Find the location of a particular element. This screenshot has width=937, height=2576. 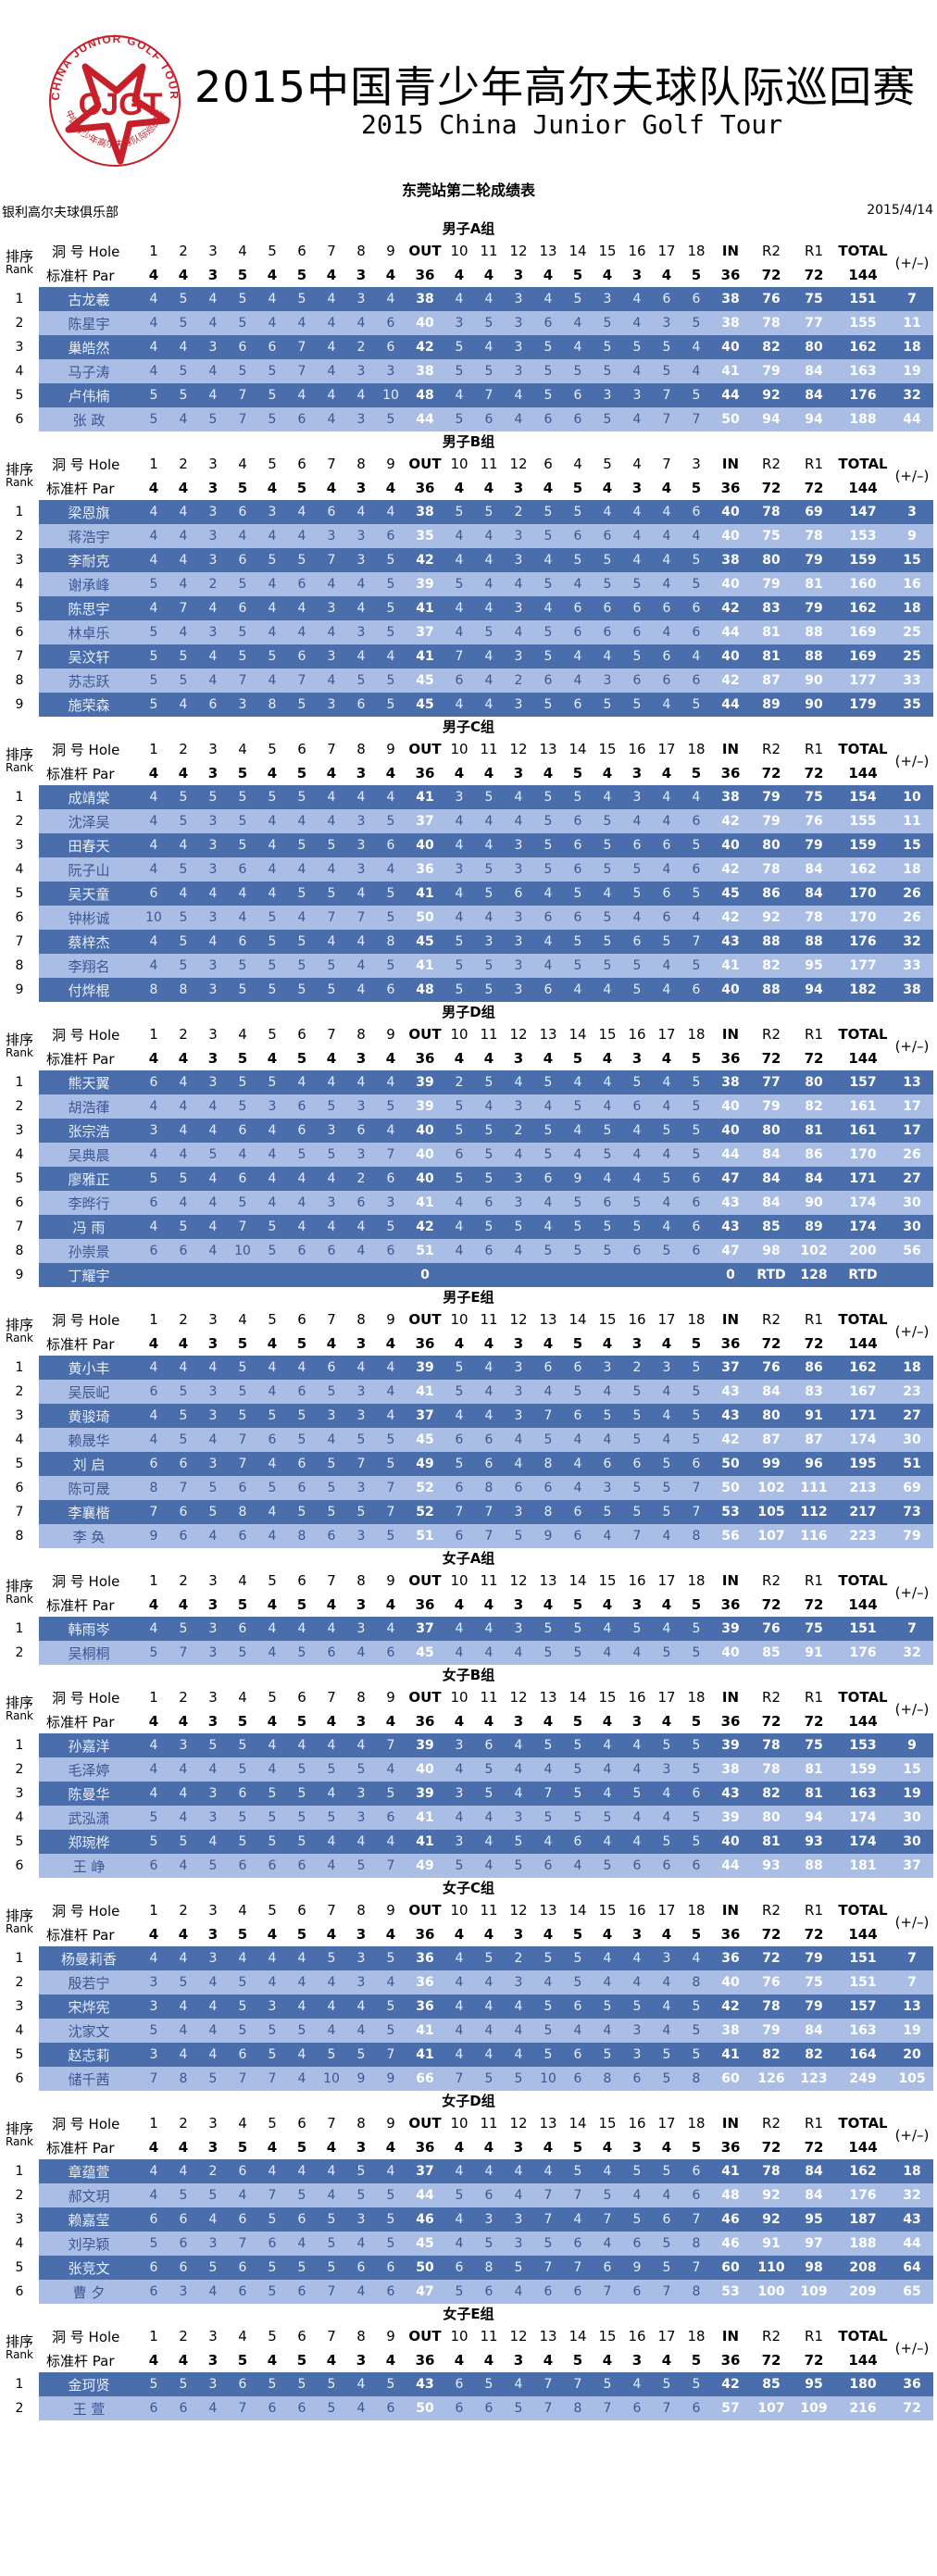

hole-number: 6 is located at coordinates (302, 1319).